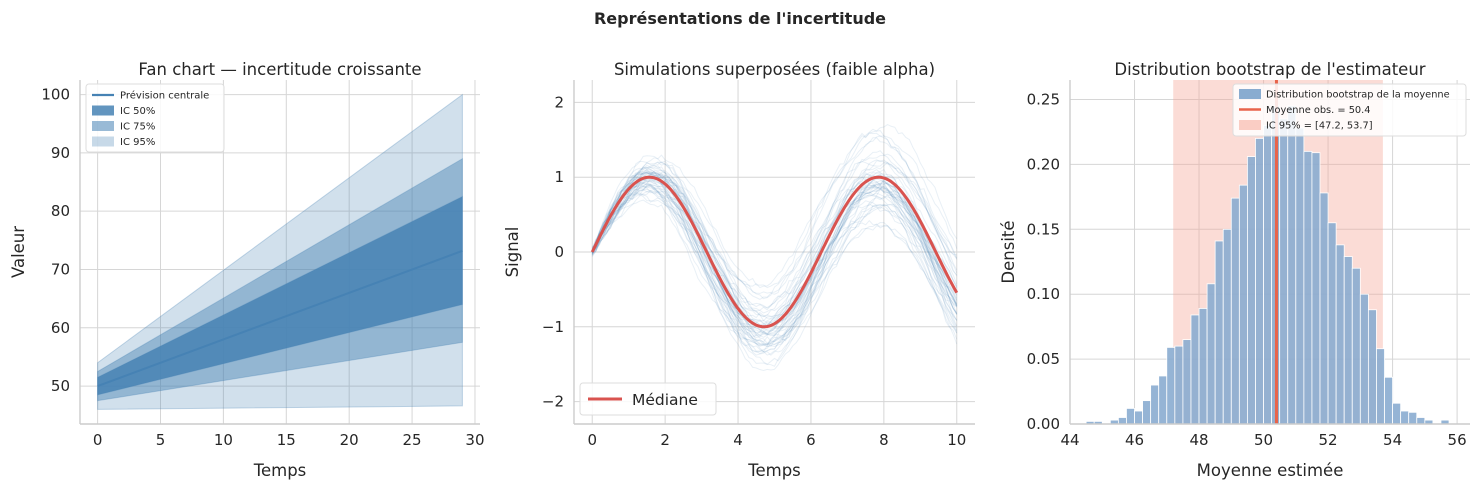 This screenshot has height=490, width=1480. What do you see at coordinates (1043, 99) in the screenshot?
I see `y-tick-label: 0.25` at bounding box center [1043, 99].